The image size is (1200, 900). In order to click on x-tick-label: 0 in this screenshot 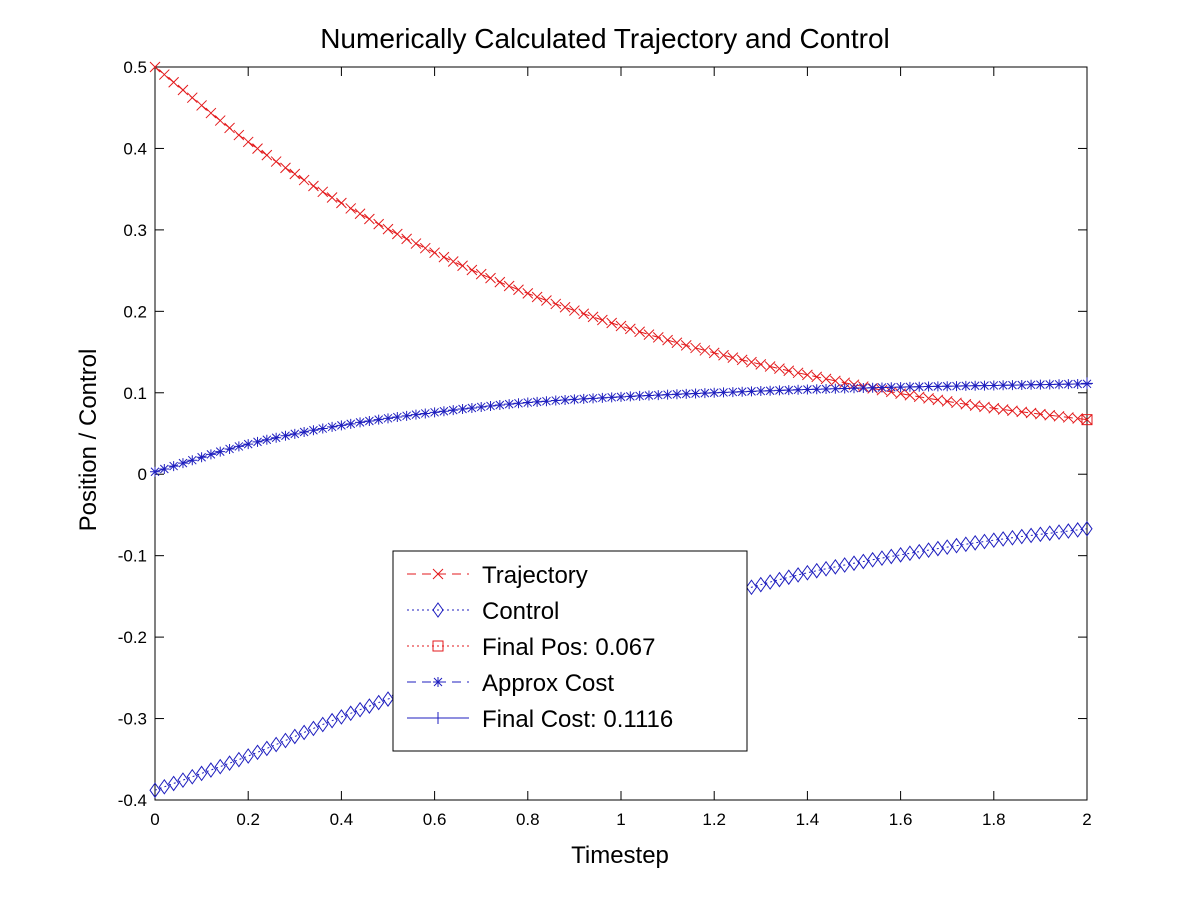, I will do `click(154, 819)`.